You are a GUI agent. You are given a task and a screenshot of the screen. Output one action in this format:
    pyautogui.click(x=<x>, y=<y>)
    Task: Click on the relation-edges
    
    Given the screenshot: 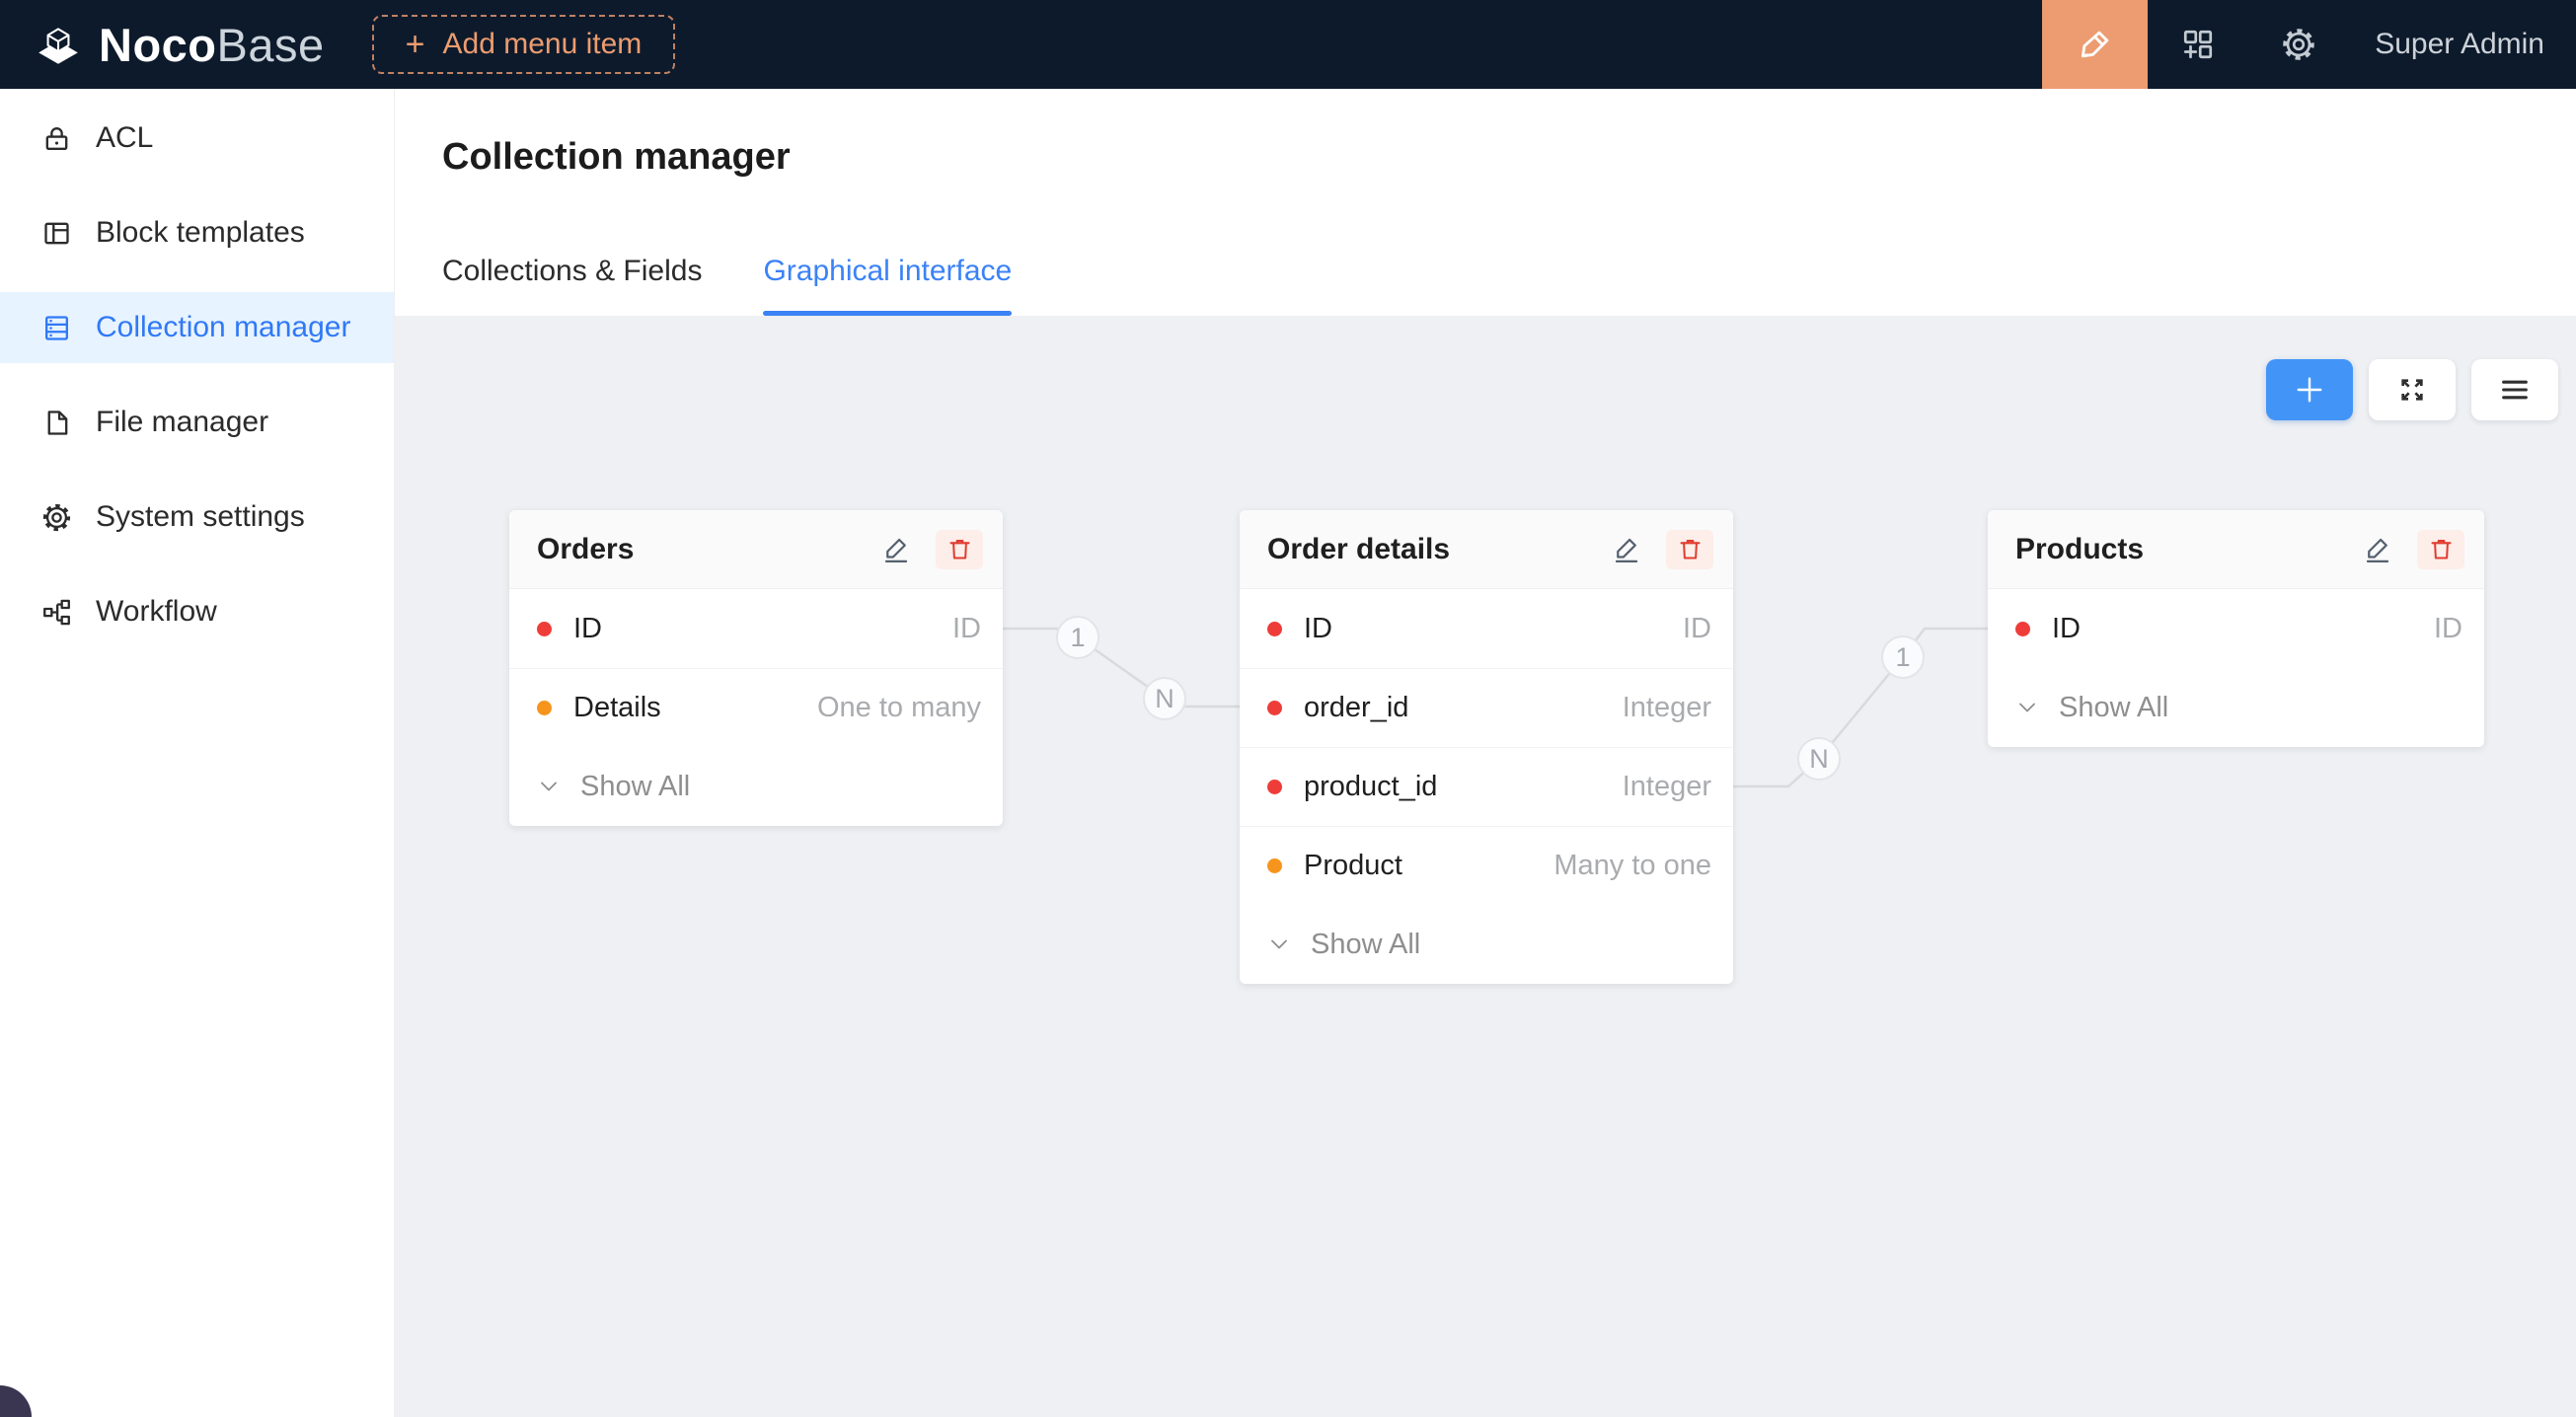 What is the action you would take?
    pyautogui.click(x=1495, y=708)
    